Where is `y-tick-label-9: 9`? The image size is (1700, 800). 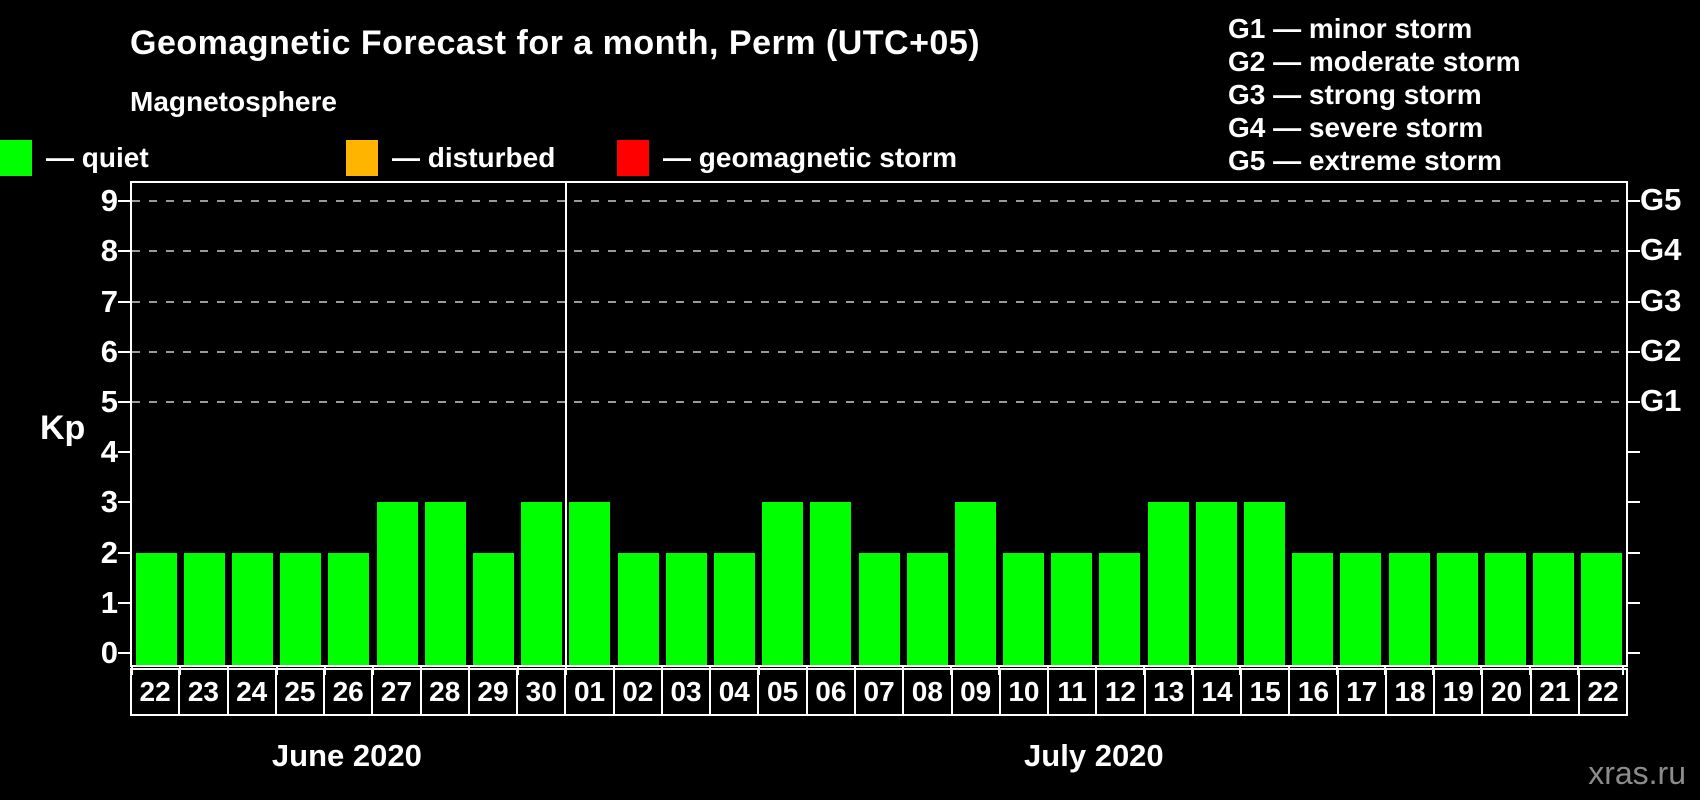
y-tick-label-9: 9 is located at coordinates (109, 201).